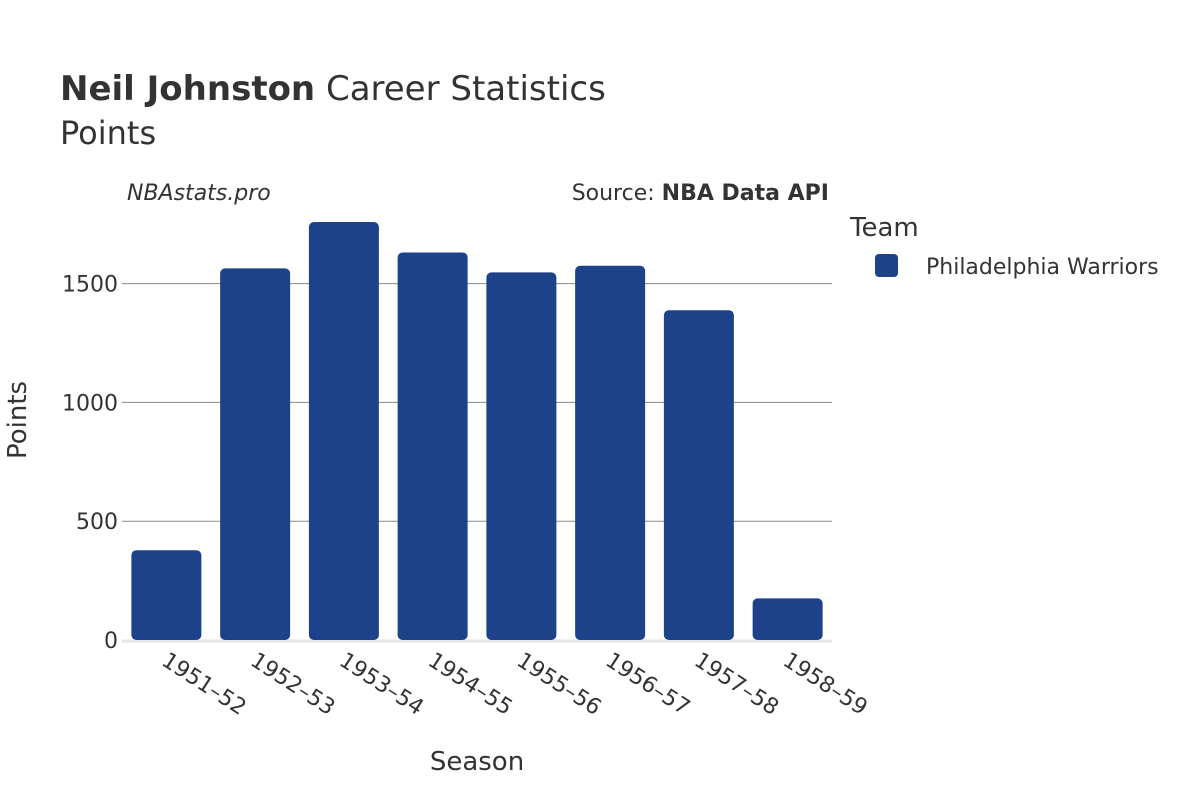  What do you see at coordinates (745, 193) in the screenshot?
I see `source-name: NBA Data API` at bounding box center [745, 193].